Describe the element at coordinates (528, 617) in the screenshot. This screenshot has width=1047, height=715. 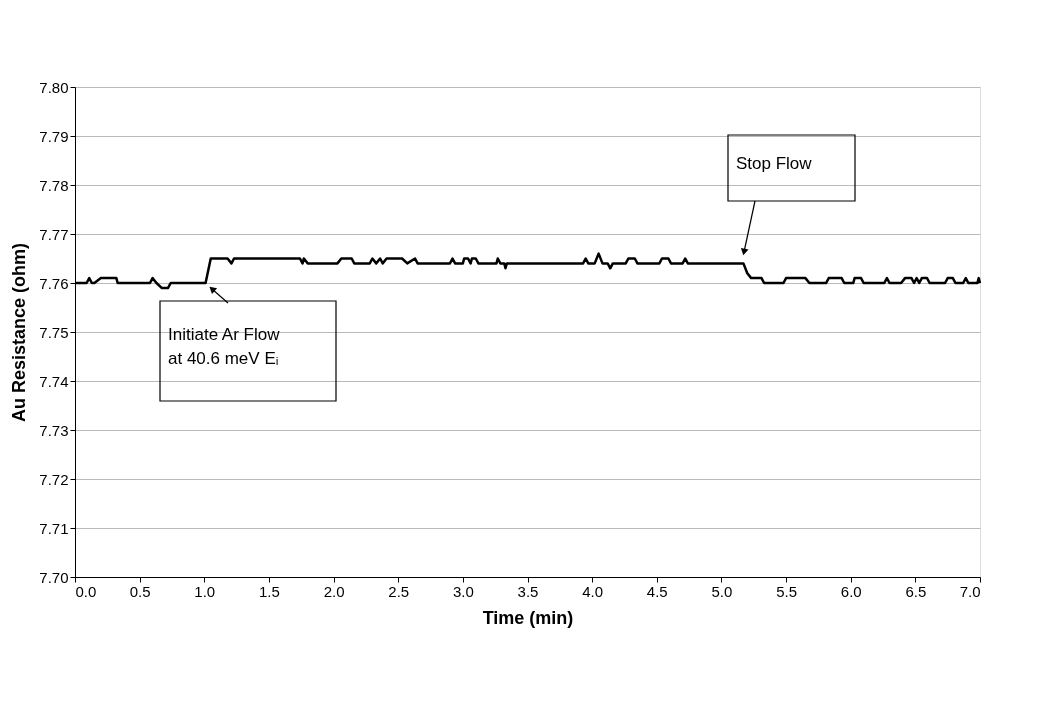
I see `x-axis-title: Time (min)` at that location.